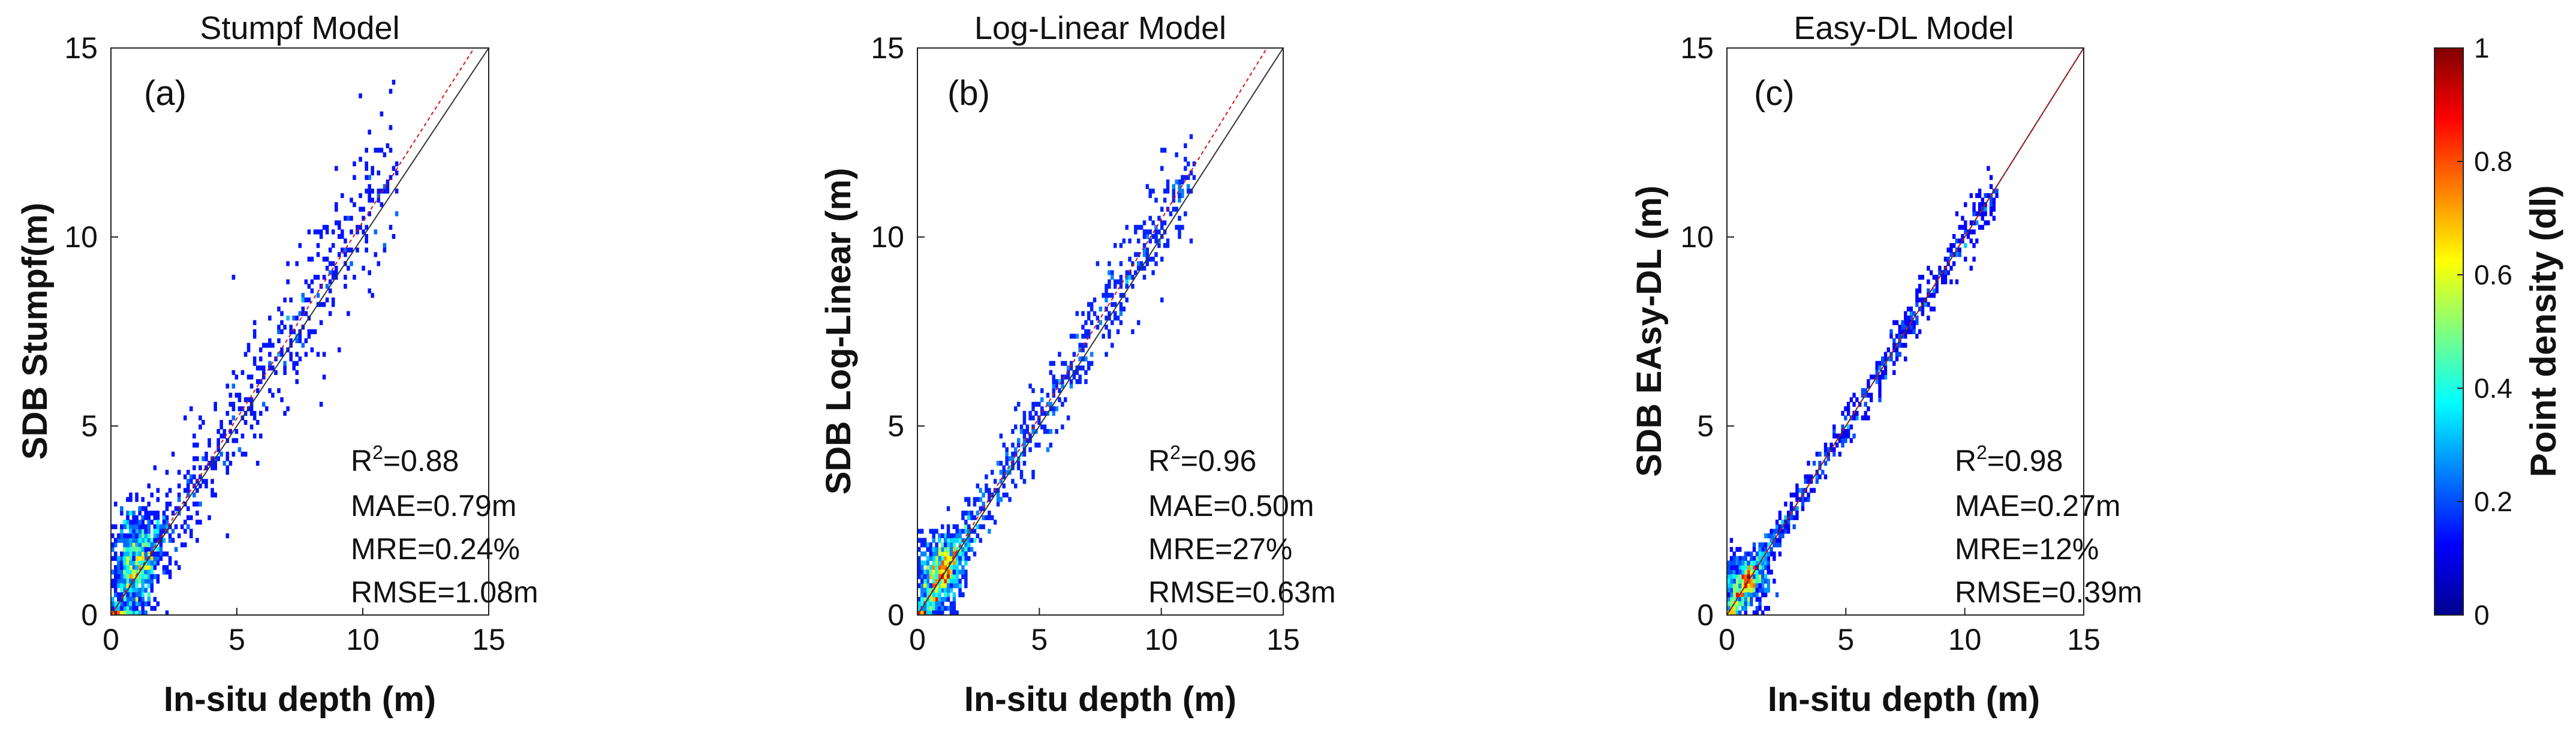  What do you see at coordinates (2027, 549) in the screenshot?
I see `panel-c-mre: MRE=12%` at bounding box center [2027, 549].